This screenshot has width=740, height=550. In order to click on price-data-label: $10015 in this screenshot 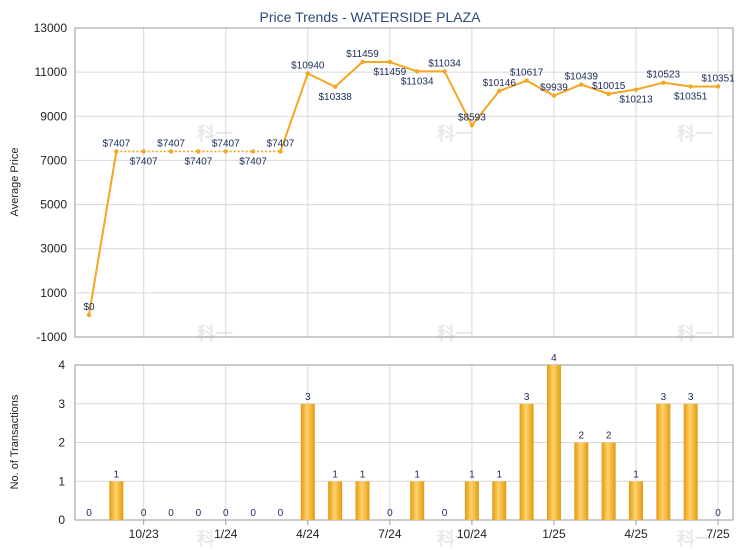, I will do `click(609, 86)`.